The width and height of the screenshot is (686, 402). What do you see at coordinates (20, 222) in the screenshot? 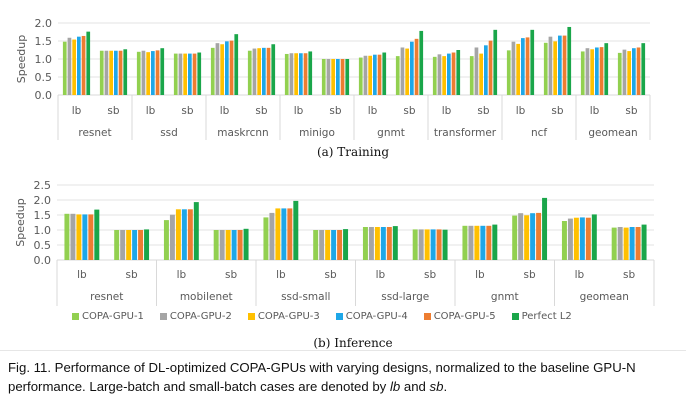
I see `y-axis-label: Speedup` at bounding box center [20, 222].